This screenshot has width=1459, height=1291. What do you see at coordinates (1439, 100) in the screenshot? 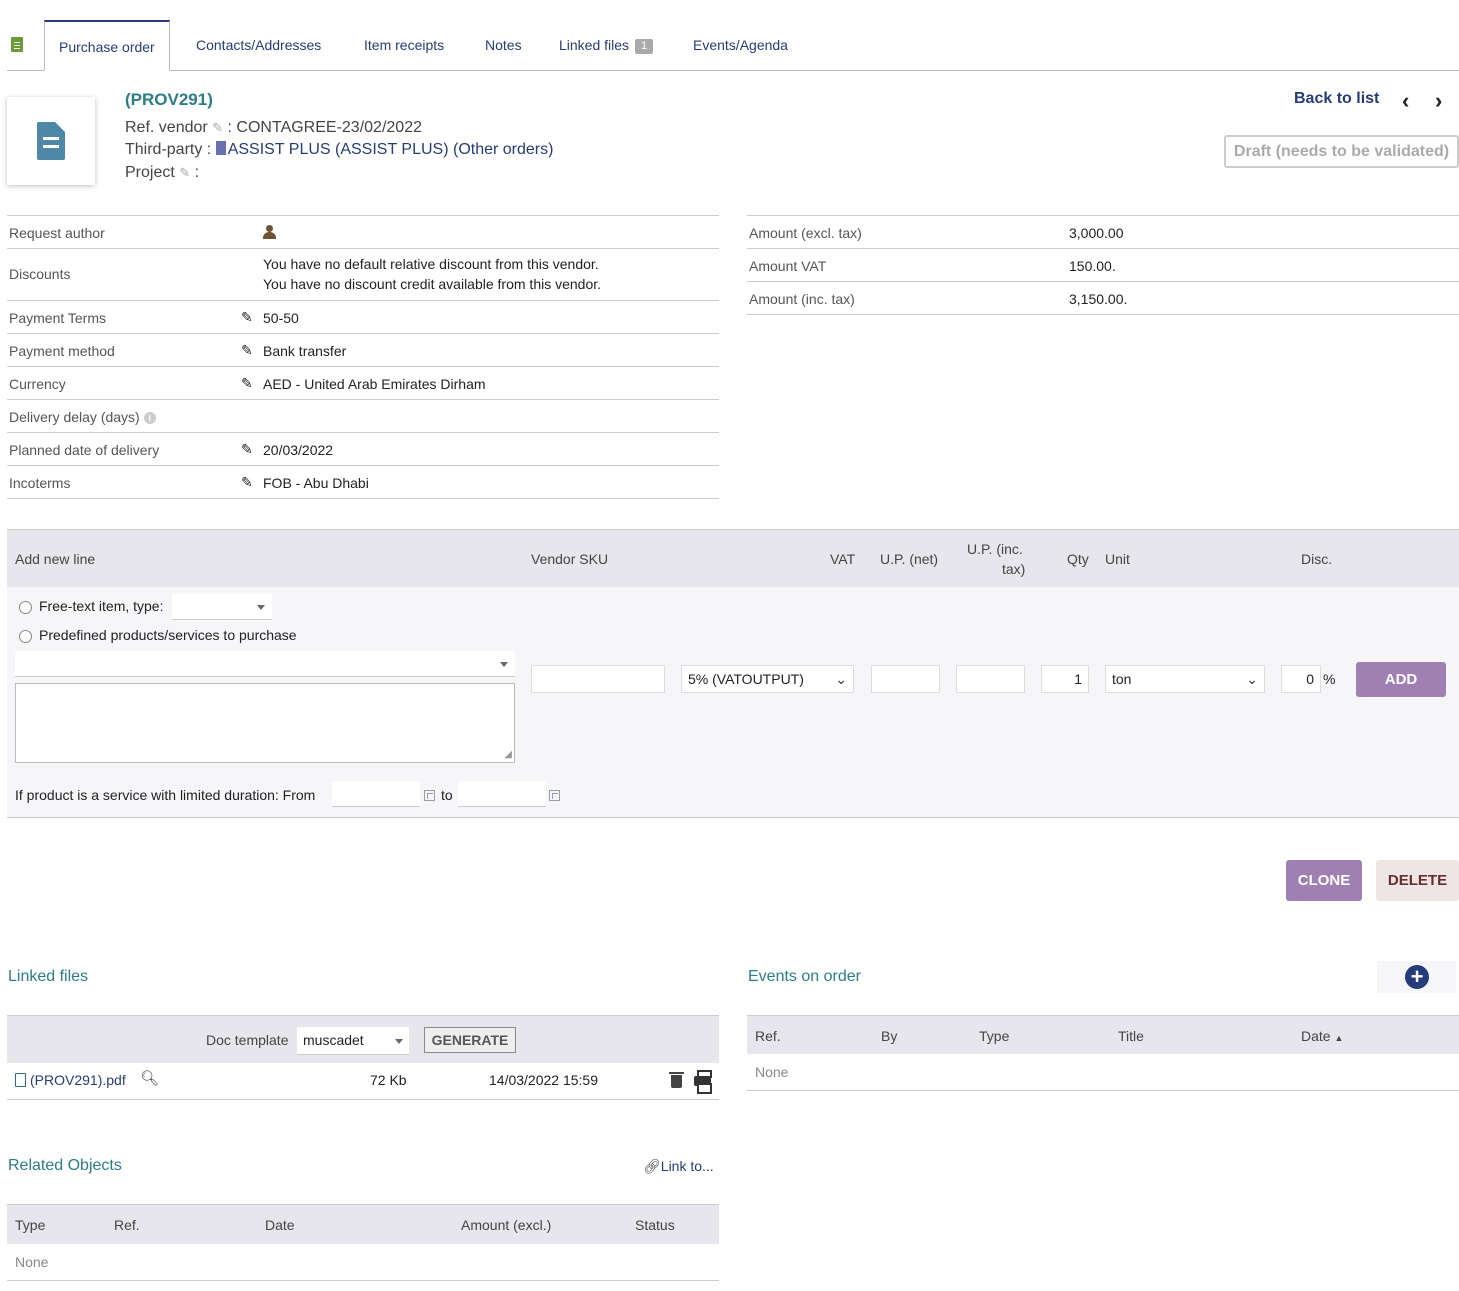
I see `next-arrow-icon: ›` at bounding box center [1439, 100].